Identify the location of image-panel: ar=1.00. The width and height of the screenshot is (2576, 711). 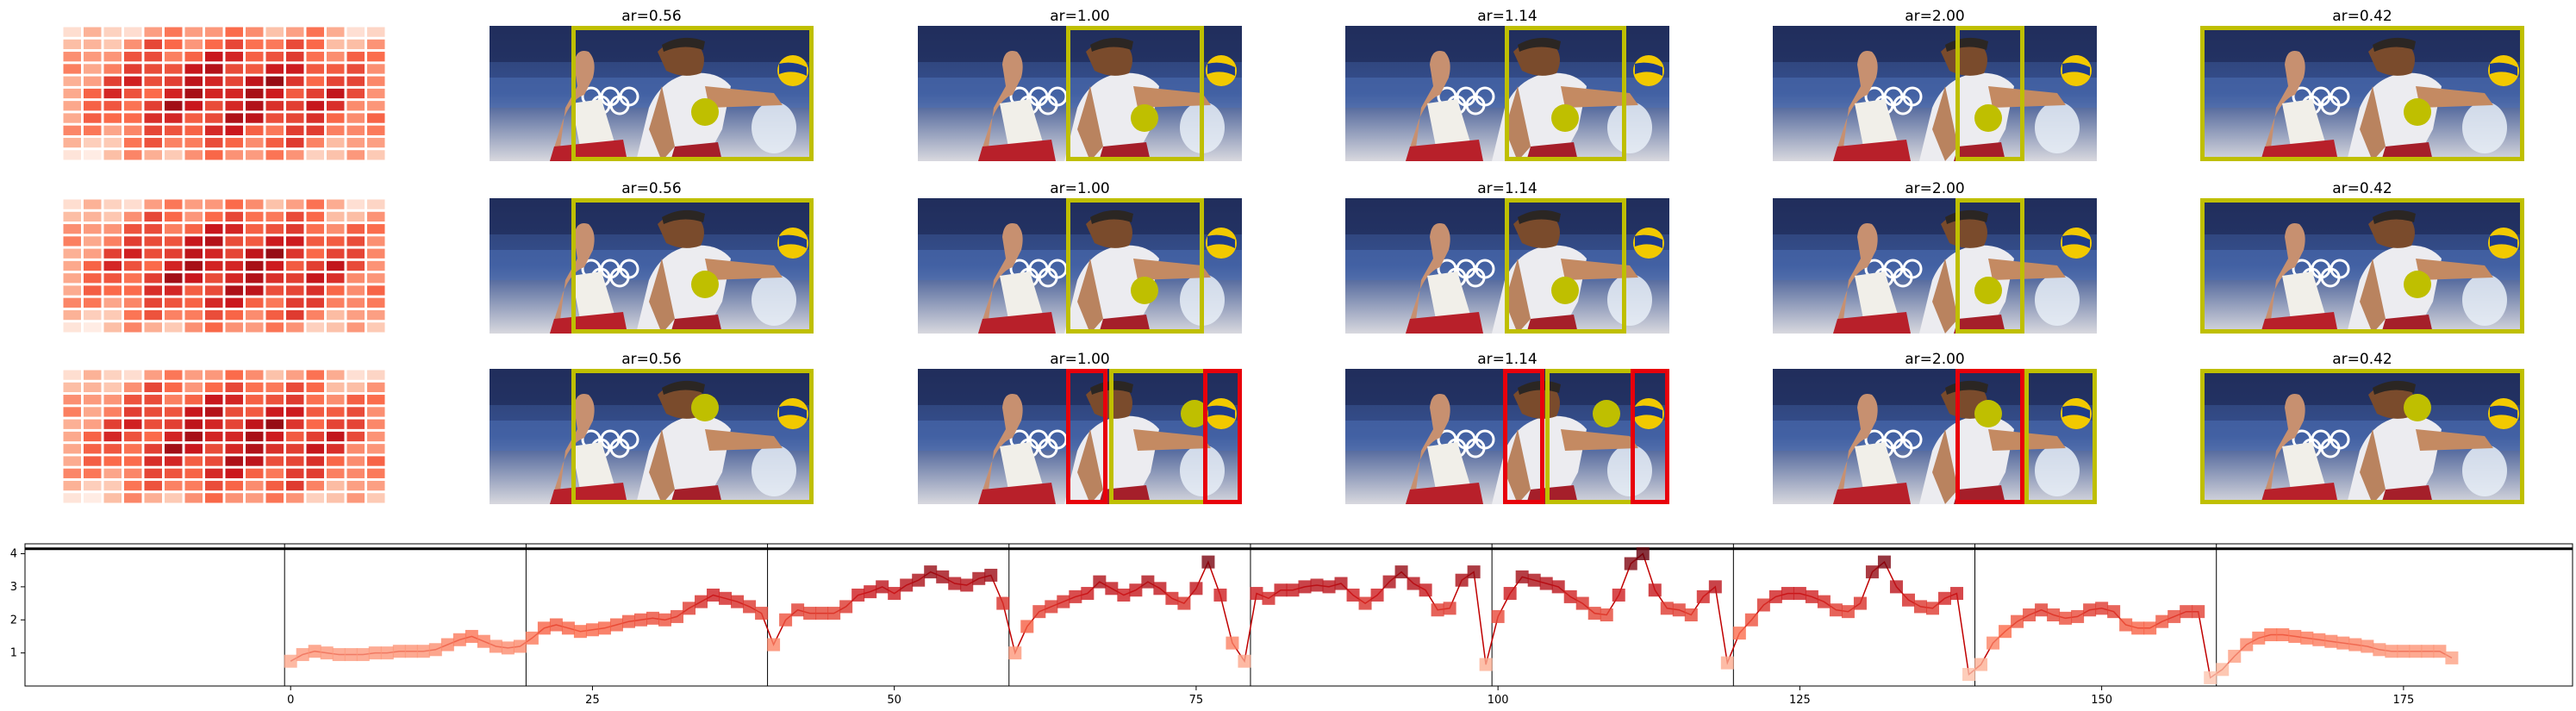
(1080, 428).